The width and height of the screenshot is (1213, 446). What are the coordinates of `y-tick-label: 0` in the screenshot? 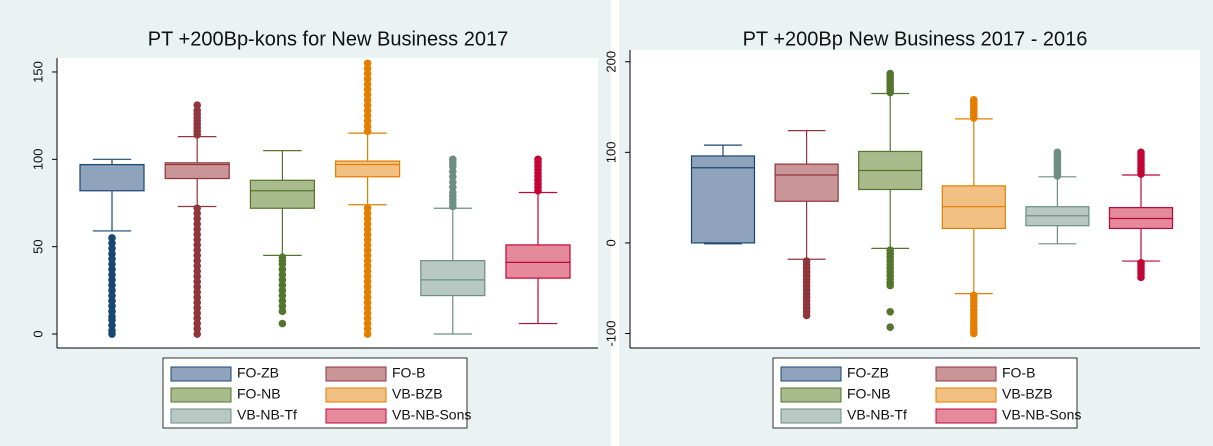 It's located at (610, 242).